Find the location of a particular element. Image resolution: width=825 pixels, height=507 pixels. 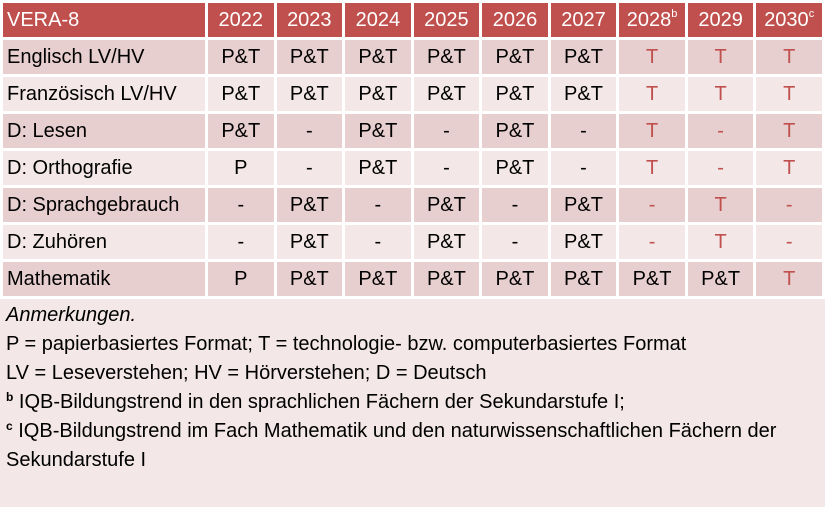

header-title: VERA-8 is located at coordinates (104, 20).